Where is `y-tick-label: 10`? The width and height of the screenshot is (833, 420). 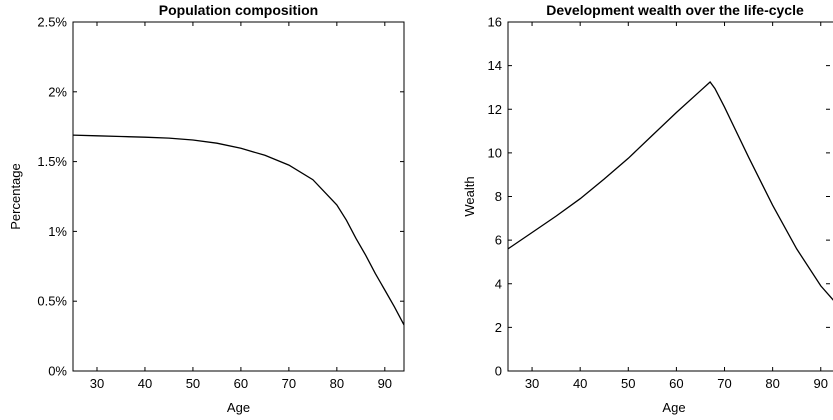 y-tick-label: 10 is located at coordinates (495, 152).